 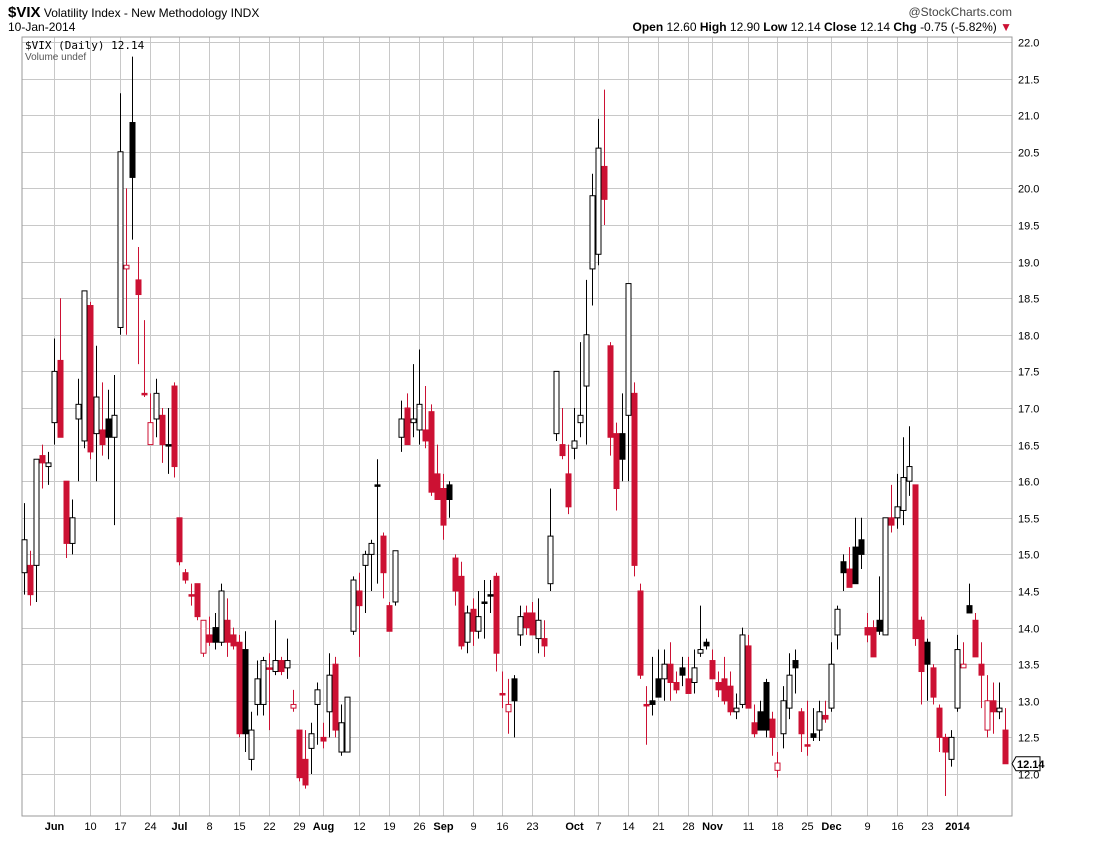 What do you see at coordinates (1028, 44) in the screenshot?
I see `y-tick-label: 22.0` at bounding box center [1028, 44].